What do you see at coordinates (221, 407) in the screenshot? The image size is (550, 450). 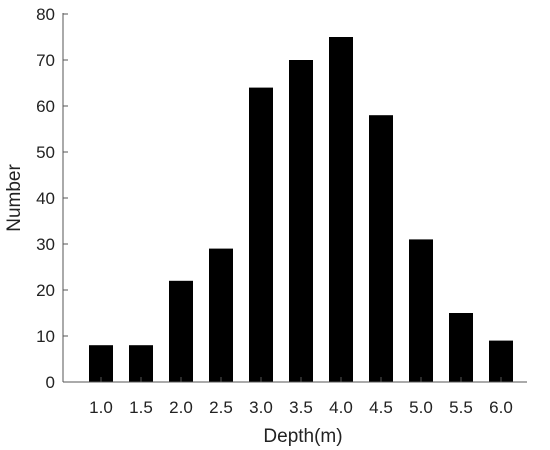 I see `x-tick-label: 2.5` at bounding box center [221, 407].